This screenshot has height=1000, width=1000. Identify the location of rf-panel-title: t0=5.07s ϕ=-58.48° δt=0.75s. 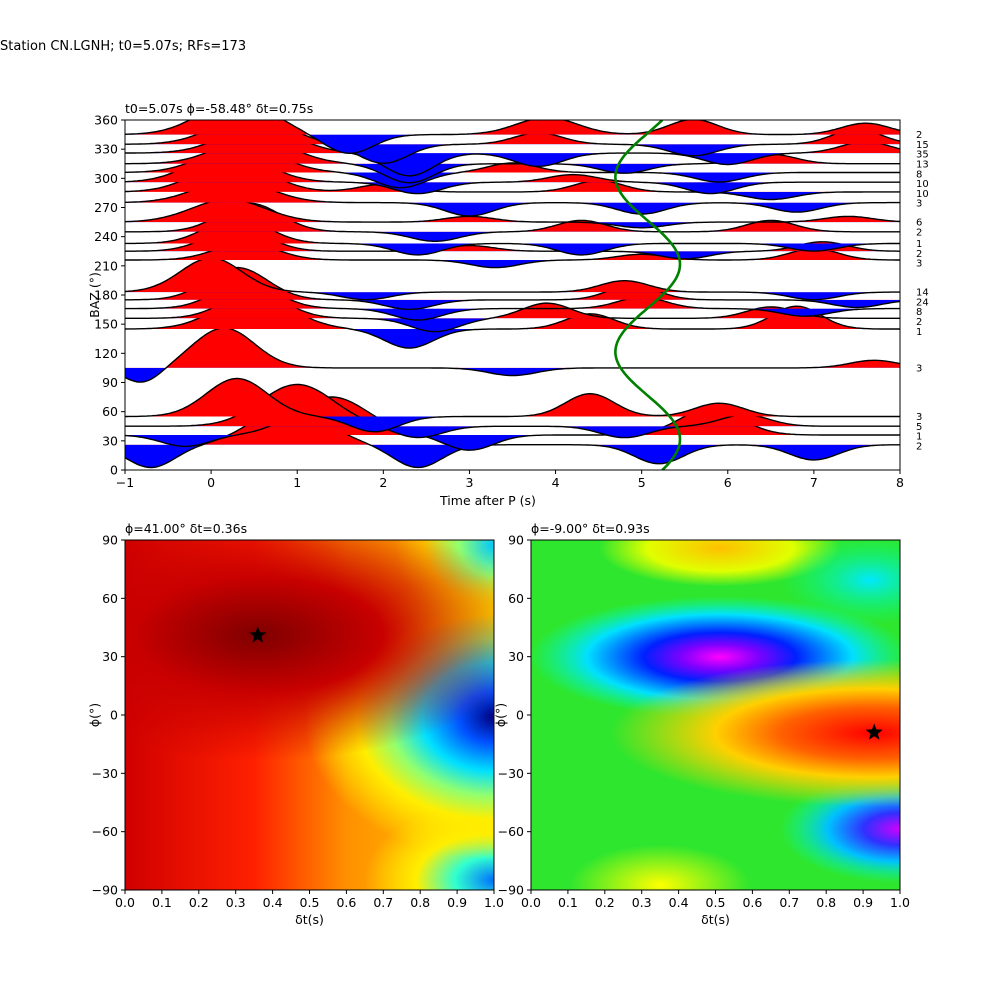
(219, 108).